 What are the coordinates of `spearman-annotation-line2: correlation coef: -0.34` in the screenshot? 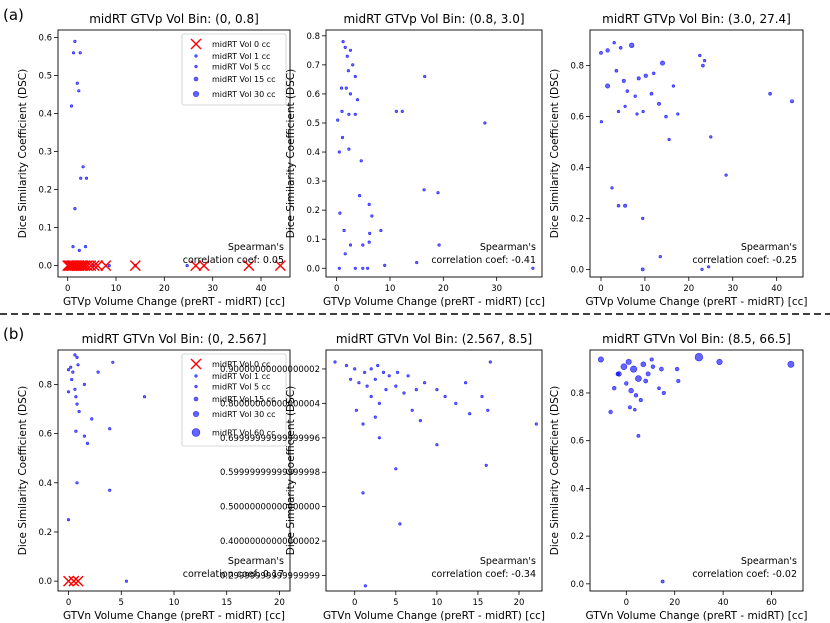 It's located at (483, 574).